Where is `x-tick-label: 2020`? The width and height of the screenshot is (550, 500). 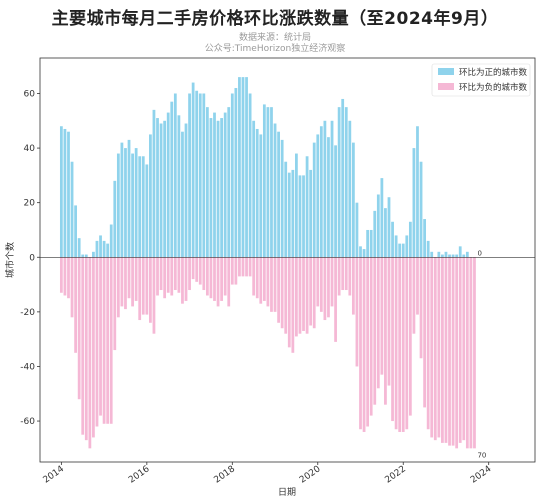
x-tick-label: 2020 is located at coordinates (310, 474).